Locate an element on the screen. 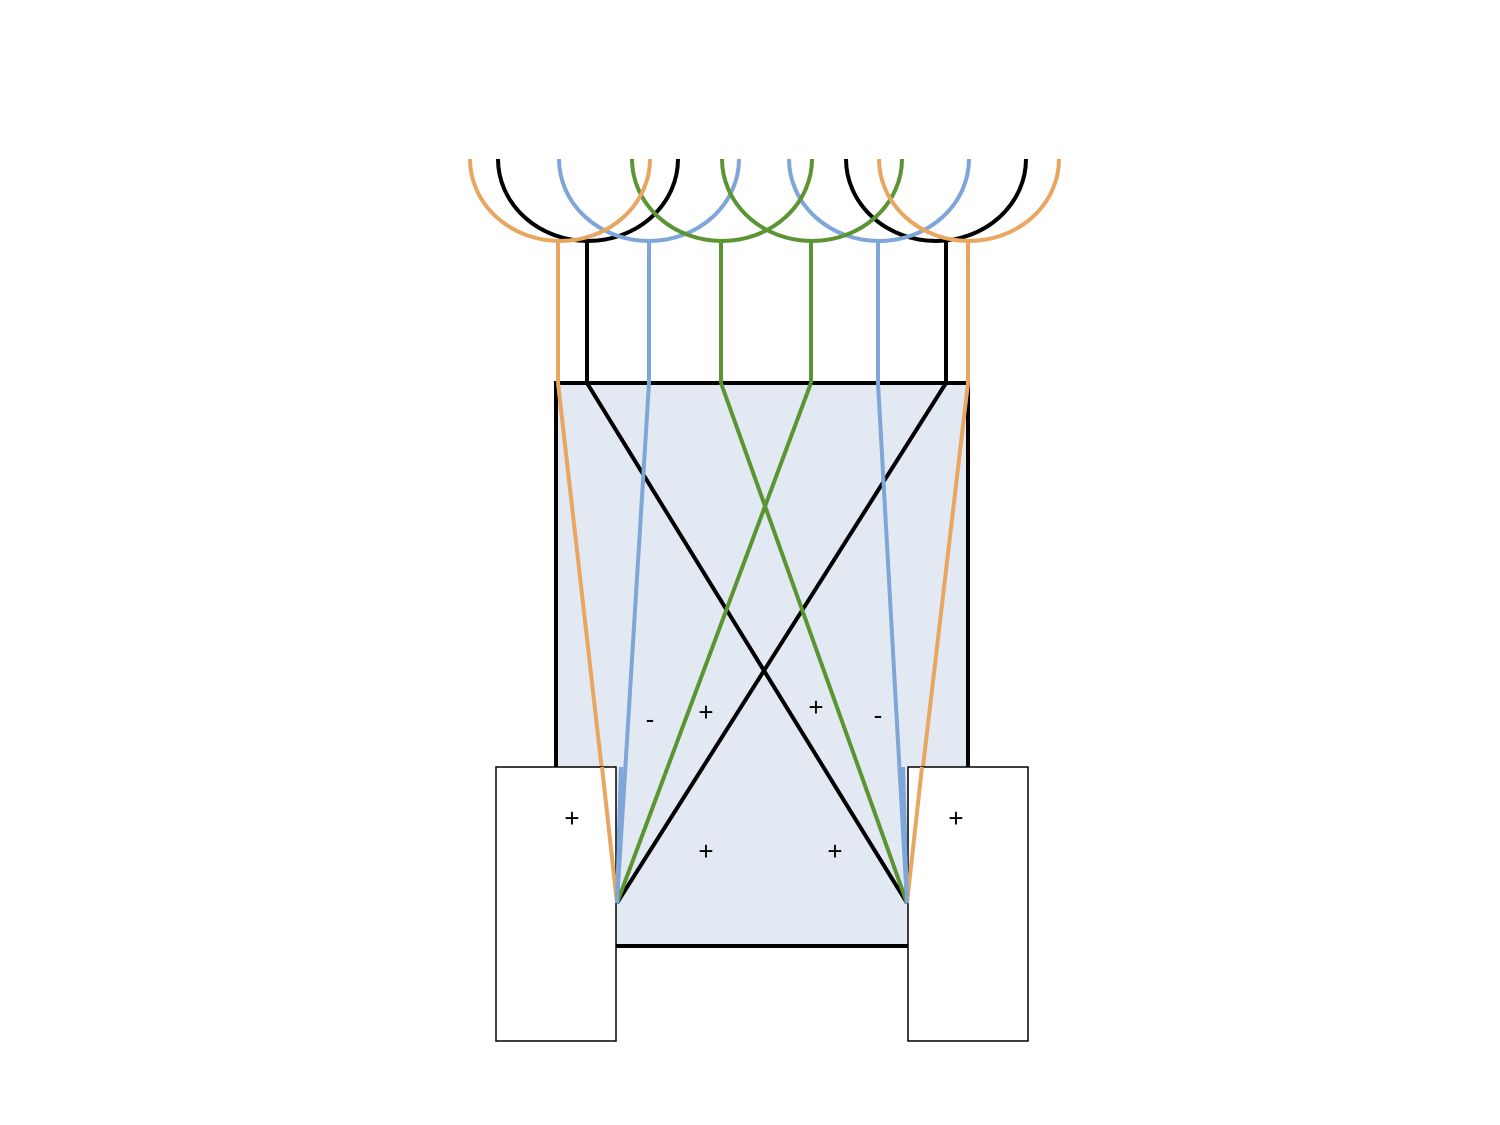 This screenshot has width=1500, height=1125. vertical-leads is located at coordinates (763, 312).